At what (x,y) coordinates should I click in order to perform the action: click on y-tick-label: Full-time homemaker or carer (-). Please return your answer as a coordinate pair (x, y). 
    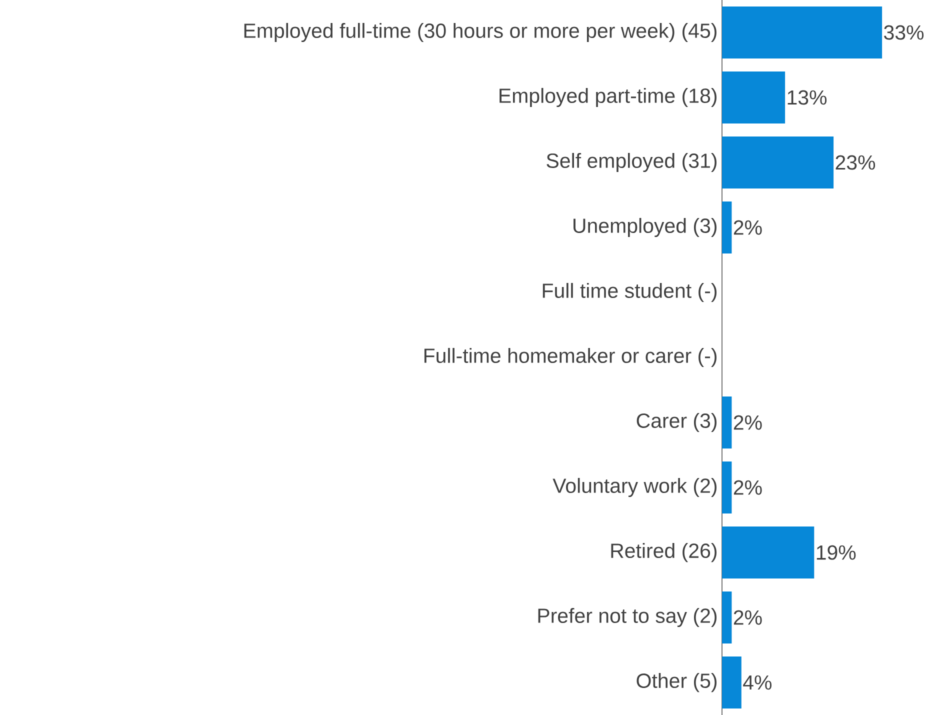
    Looking at the image, I should click on (570, 358).